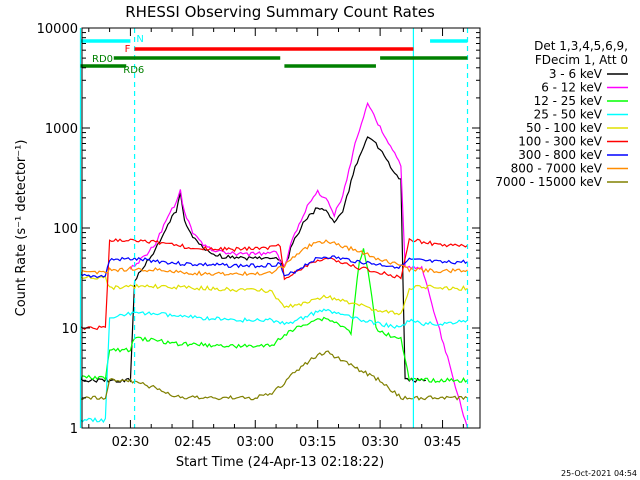 The image size is (640, 480). Describe the element at coordinates (133, 70) in the screenshot. I see `segment-label-6: RD6` at that location.